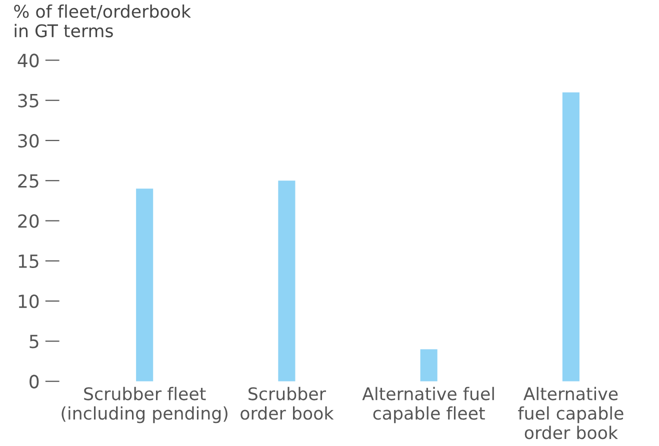  Describe the element at coordinates (287, 403) in the screenshot. I see `x-tick-label: Scrubber order book` at that location.